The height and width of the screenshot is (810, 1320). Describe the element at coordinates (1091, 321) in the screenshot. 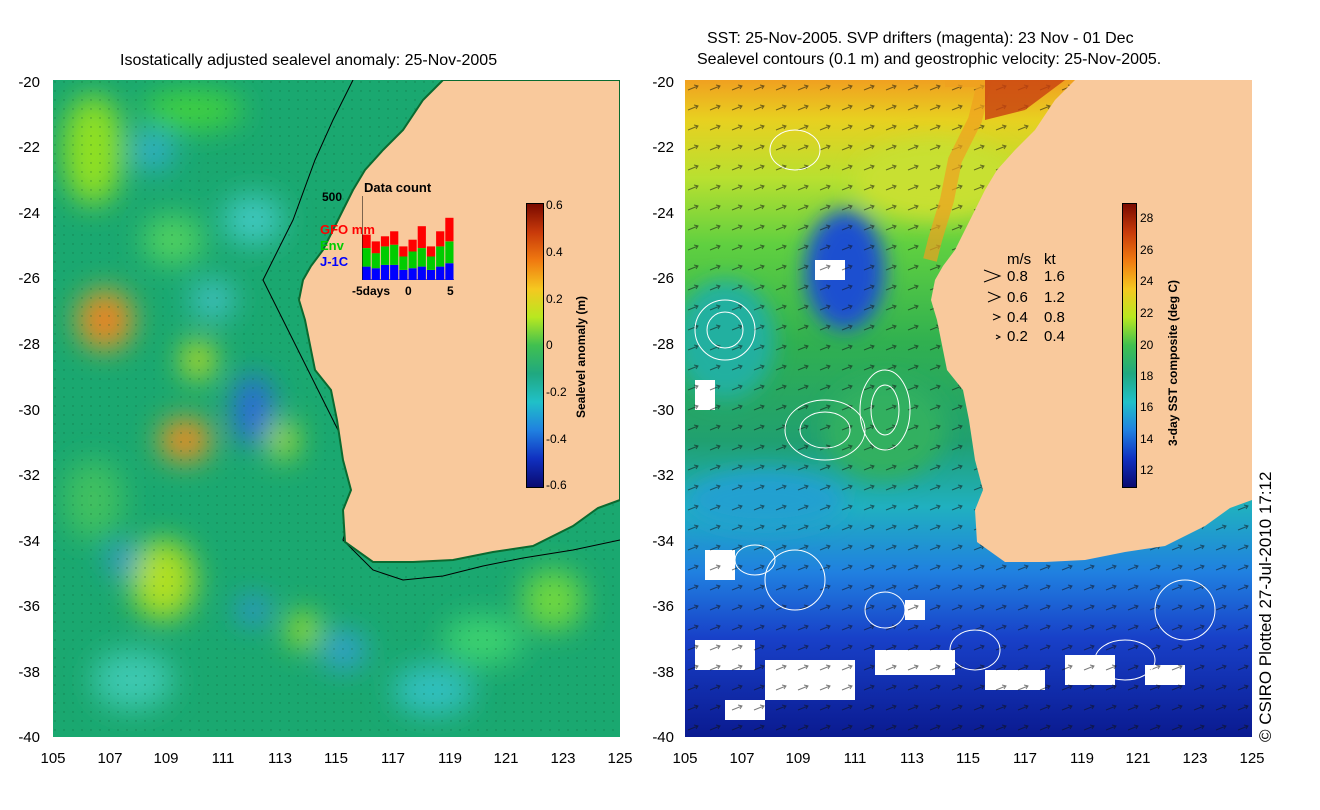

I see `australia-land-right` at that location.